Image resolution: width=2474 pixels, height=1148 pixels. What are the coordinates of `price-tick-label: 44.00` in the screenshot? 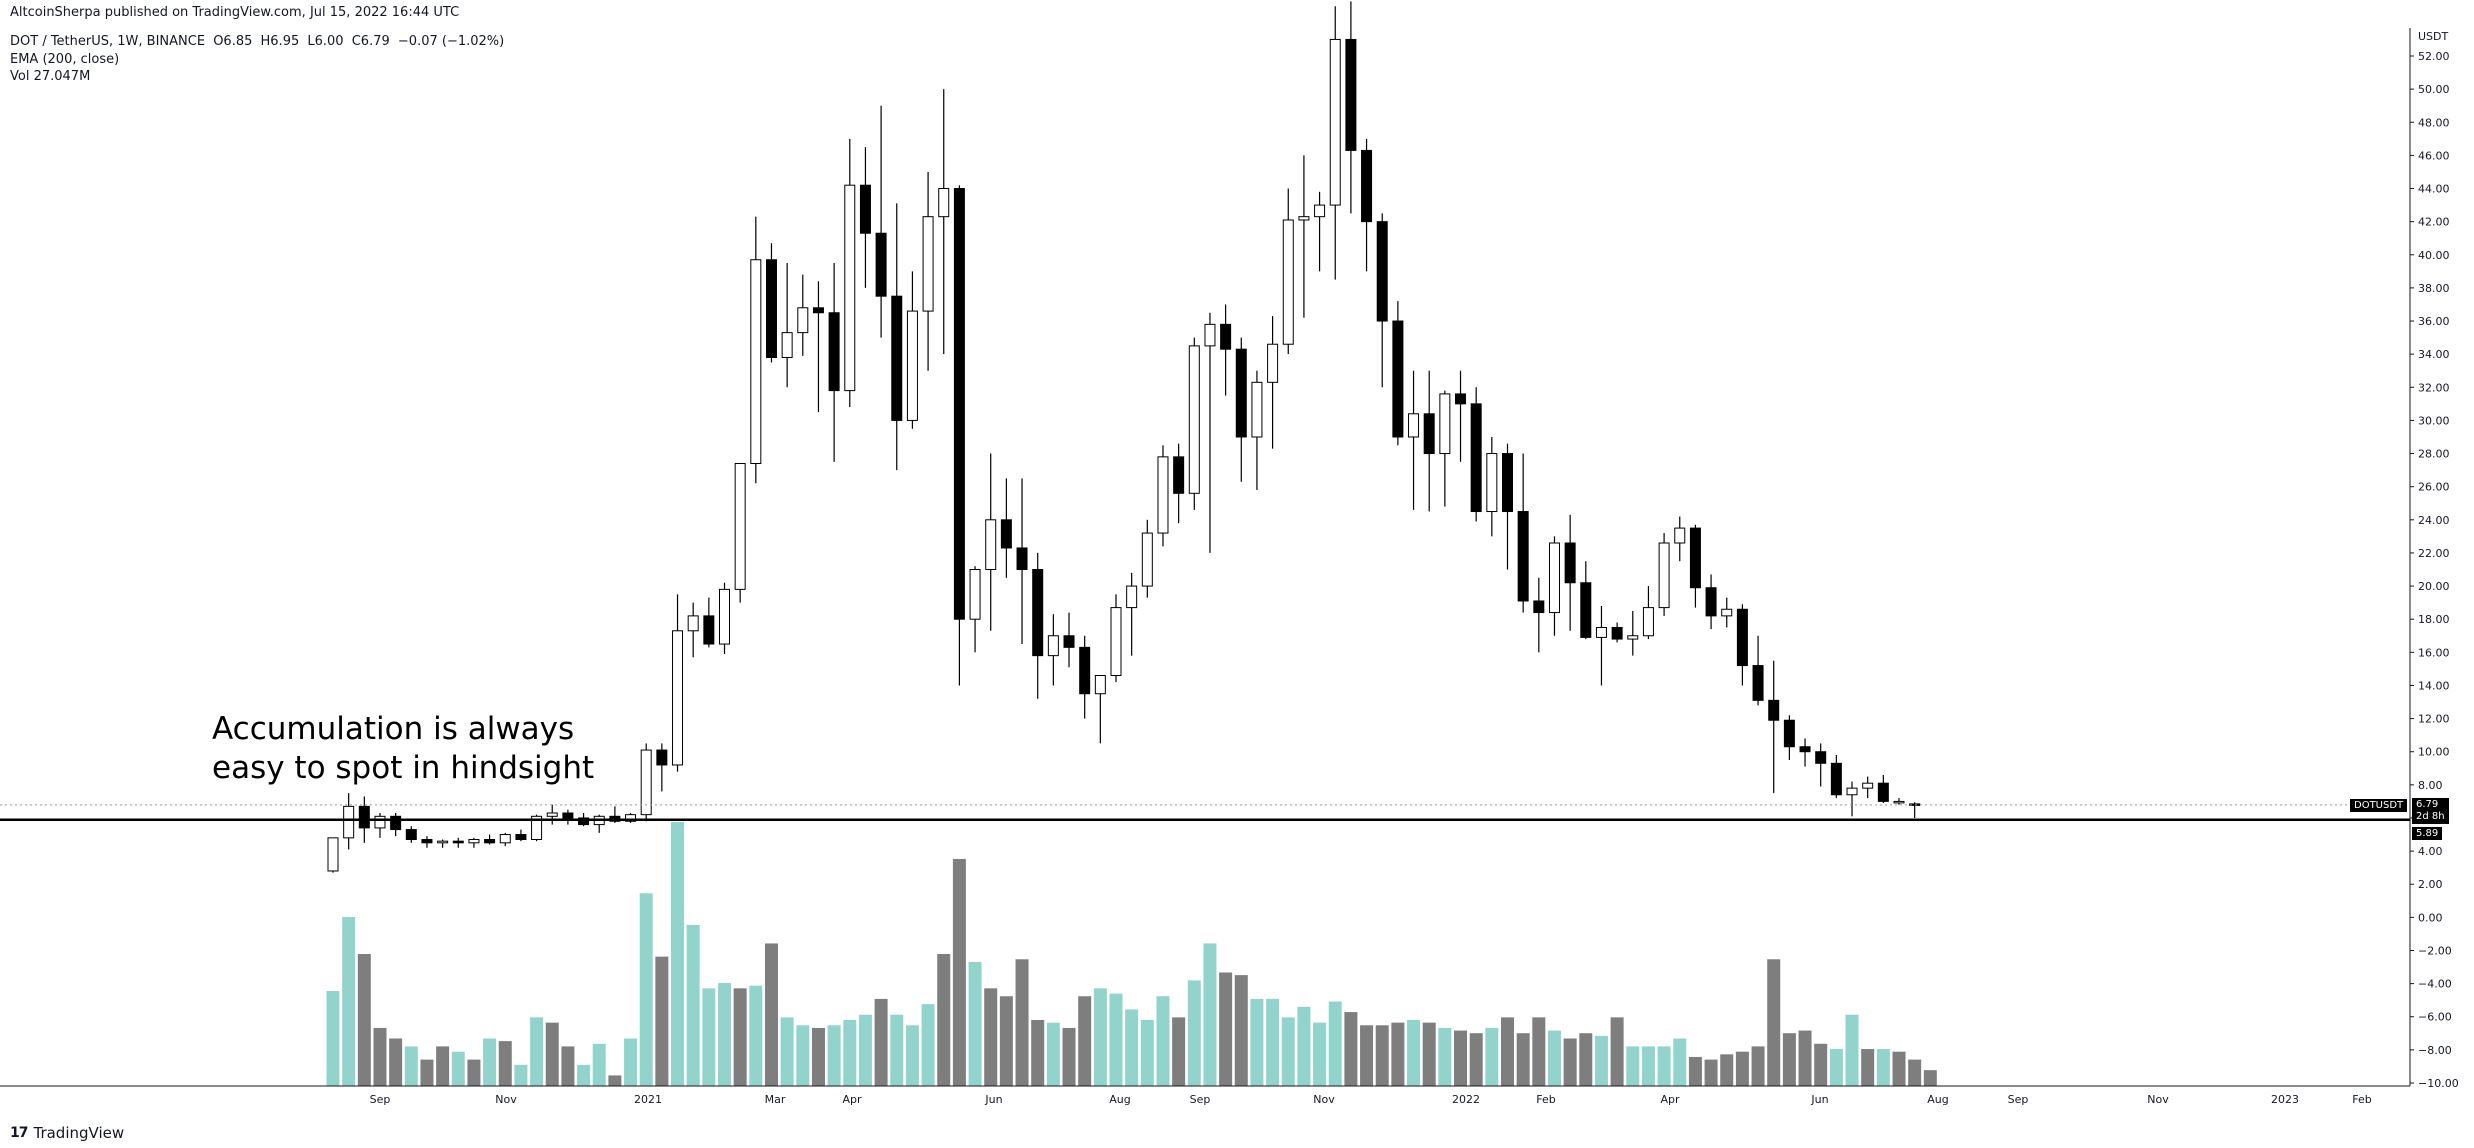 It's located at (2434, 189).